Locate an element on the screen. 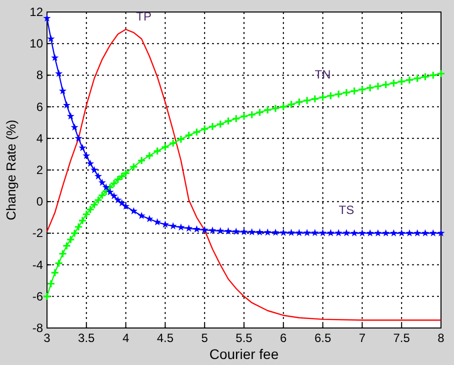 The width and height of the screenshot is (454, 365). x-tick-label: 5.5 is located at coordinates (244, 338).